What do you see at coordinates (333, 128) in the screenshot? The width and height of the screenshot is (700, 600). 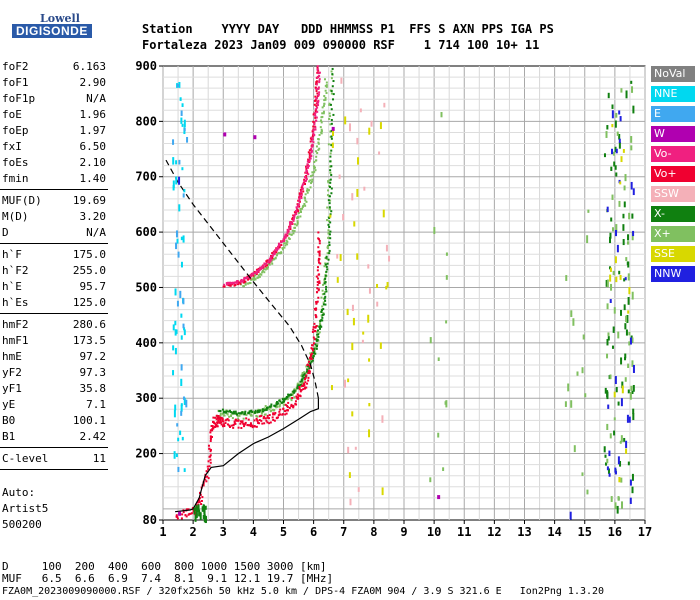 I see `w-echo` at bounding box center [333, 128].